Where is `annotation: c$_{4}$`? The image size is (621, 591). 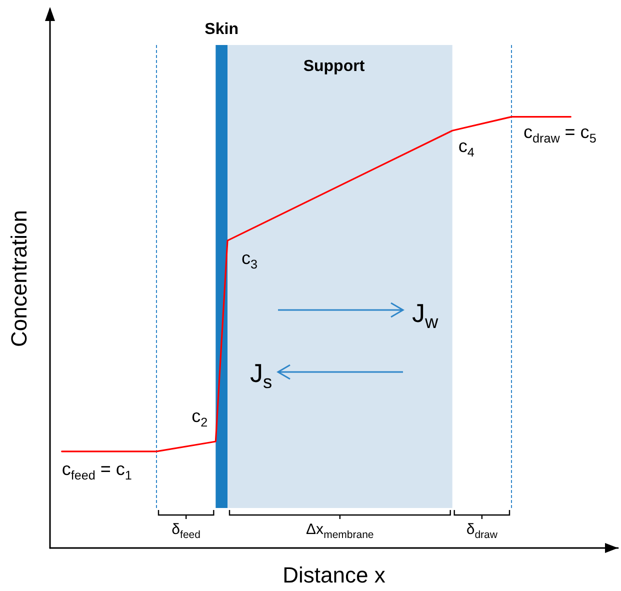 annotation: c$_{4}$ is located at coordinates (466, 148).